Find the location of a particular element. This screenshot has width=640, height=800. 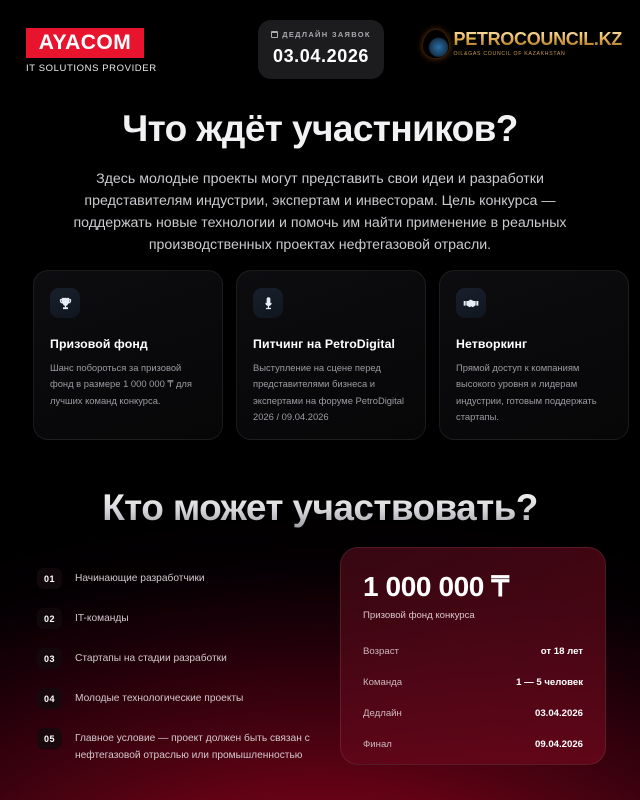

prize-detail-value: 1 — 5 человек is located at coordinates (549, 682).